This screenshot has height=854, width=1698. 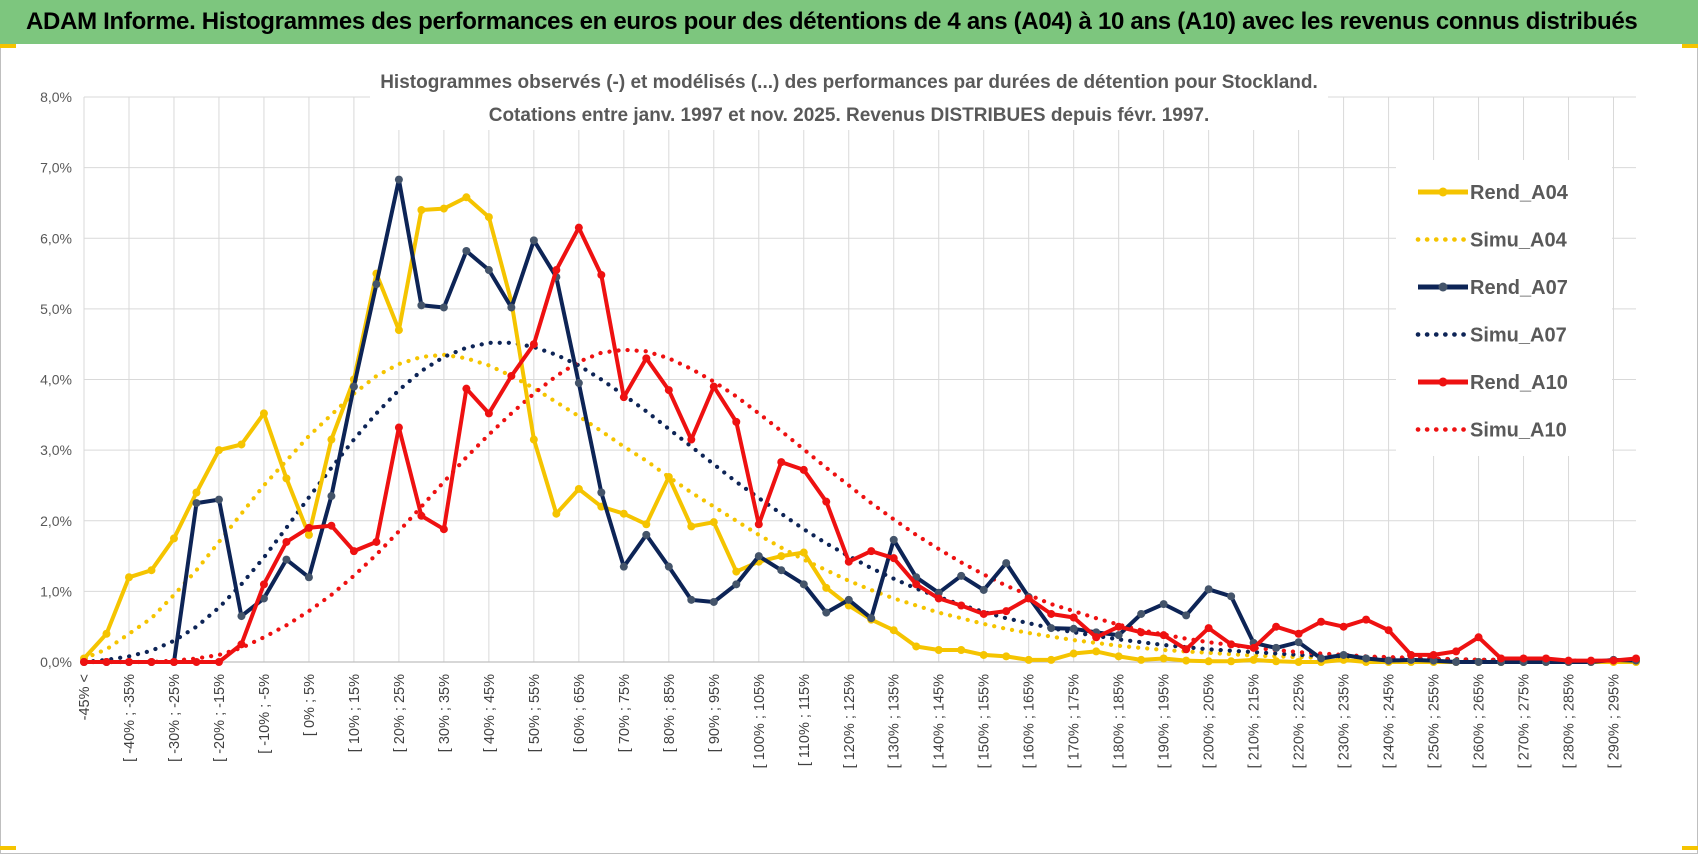 I want to click on legend-item: Simu_A04, so click(x=1491, y=241).